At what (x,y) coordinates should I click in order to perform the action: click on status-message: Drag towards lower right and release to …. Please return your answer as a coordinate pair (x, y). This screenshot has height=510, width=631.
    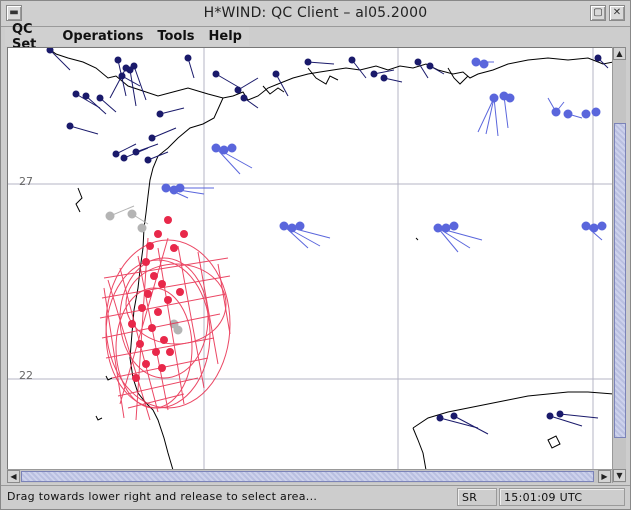
    Looking at the image, I should click on (162, 496).